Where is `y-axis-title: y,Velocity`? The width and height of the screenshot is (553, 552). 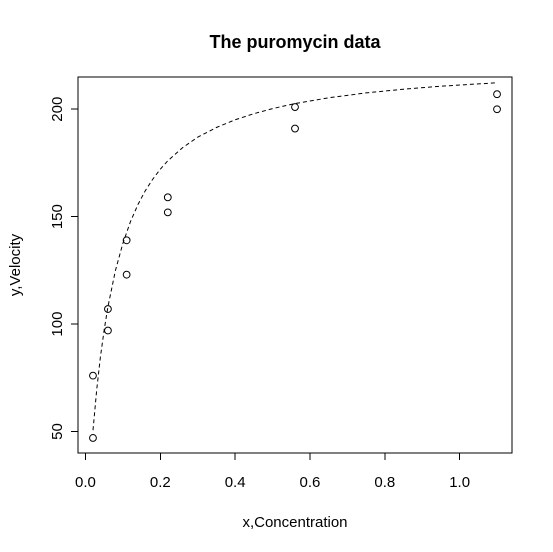 y-axis-title: y,Velocity is located at coordinates (15, 264).